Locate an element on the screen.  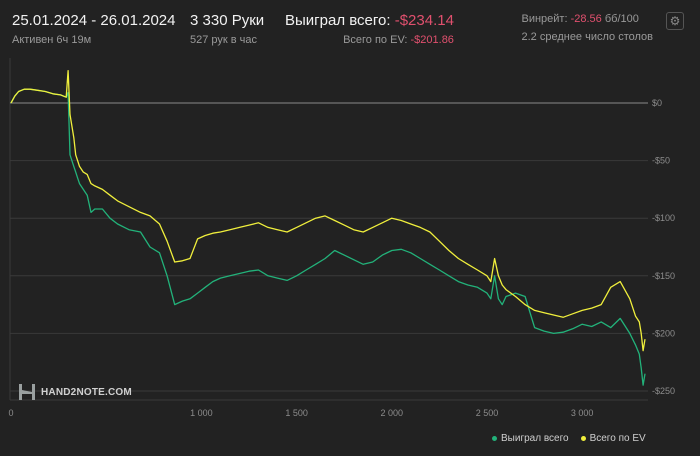
hands-count: 3 330 Руки is located at coordinates (227, 20).